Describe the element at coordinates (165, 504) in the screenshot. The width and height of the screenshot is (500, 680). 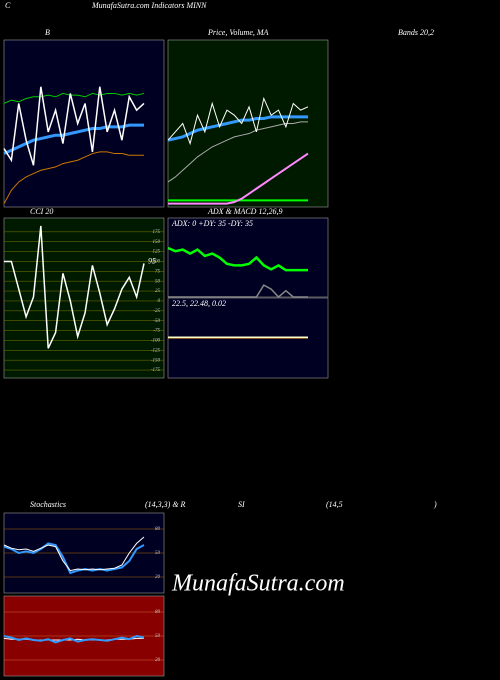
I see `stoch-title: (14,3,3) & R` at that location.